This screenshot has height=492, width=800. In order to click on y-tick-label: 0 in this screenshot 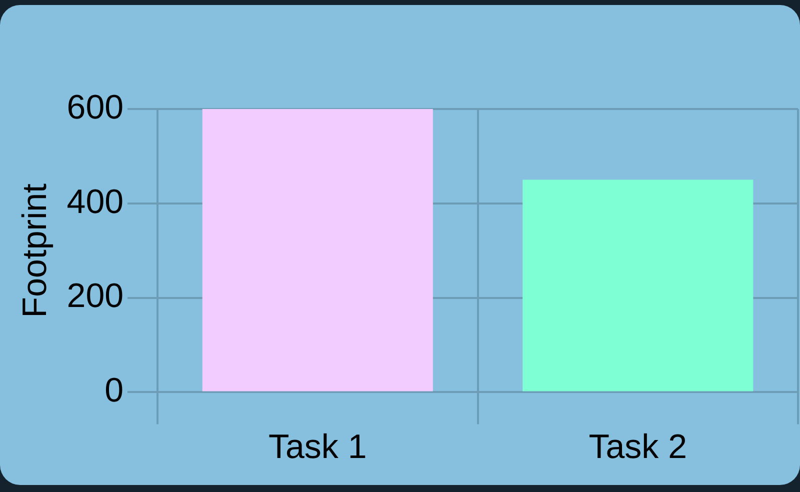, I will do `click(114, 391)`.